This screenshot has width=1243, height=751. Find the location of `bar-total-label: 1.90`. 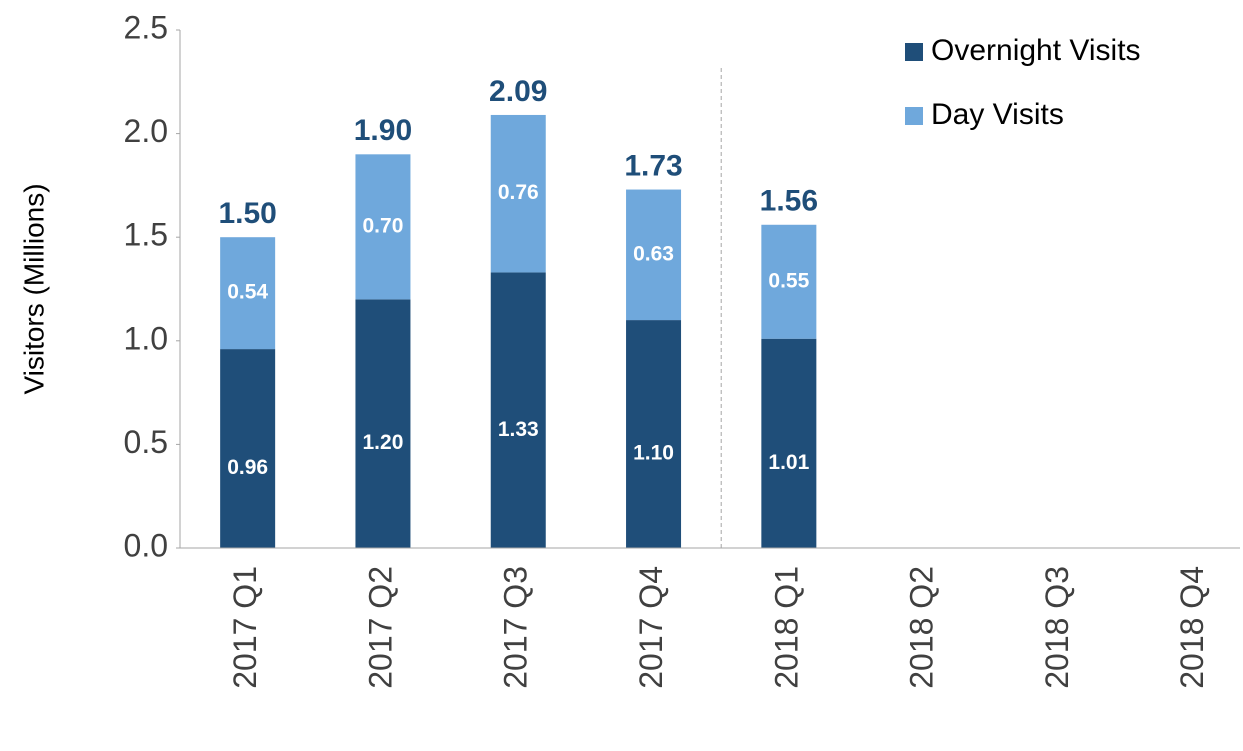

bar-total-label: 1.90 is located at coordinates (383, 130).